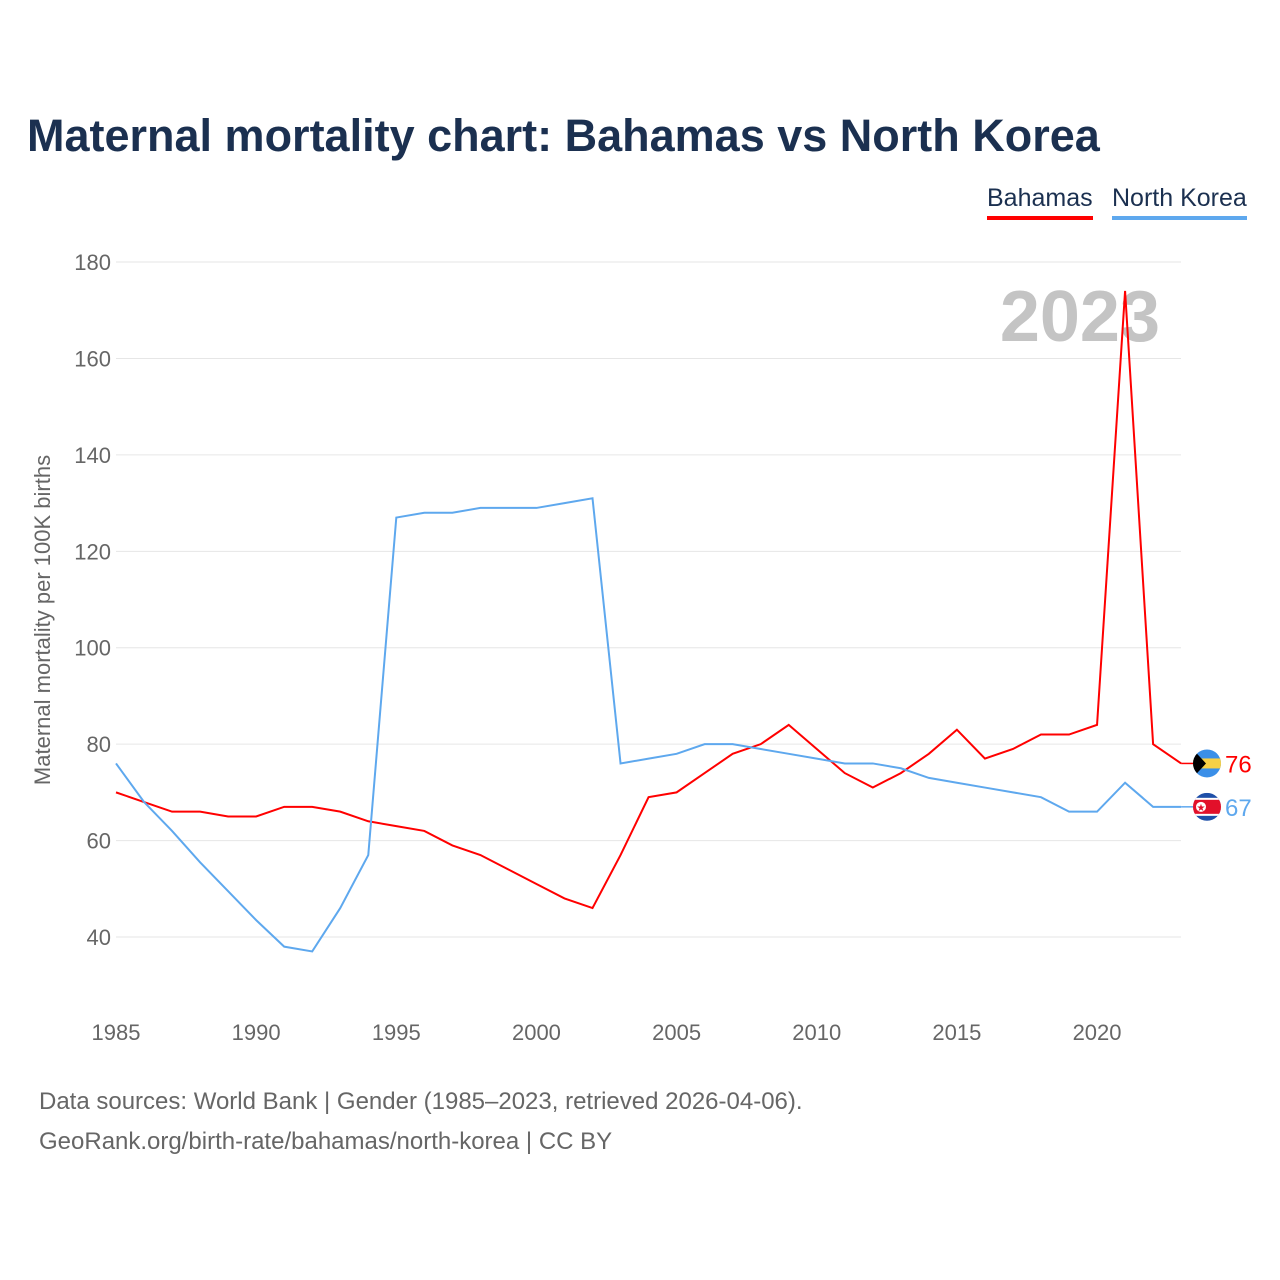 The height and width of the screenshot is (1280, 1280). Describe the element at coordinates (42, 620) in the screenshot. I see `y-axis-label: Maternal mortality per 100K births` at that location.